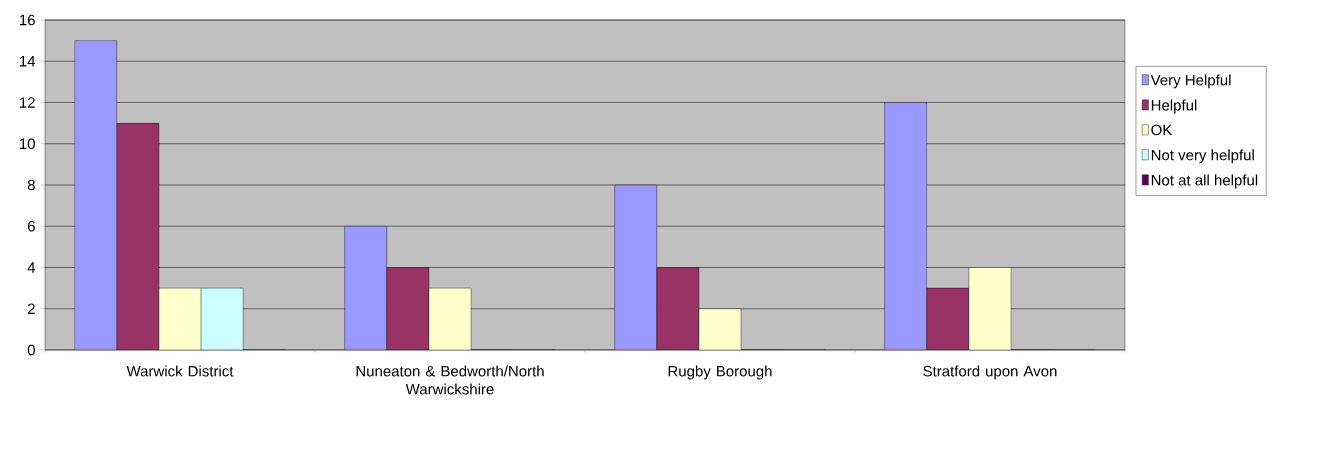  What do you see at coordinates (31, 267) in the screenshot?
I see `y-tick-label: 4` at bounding box center [31, 267].